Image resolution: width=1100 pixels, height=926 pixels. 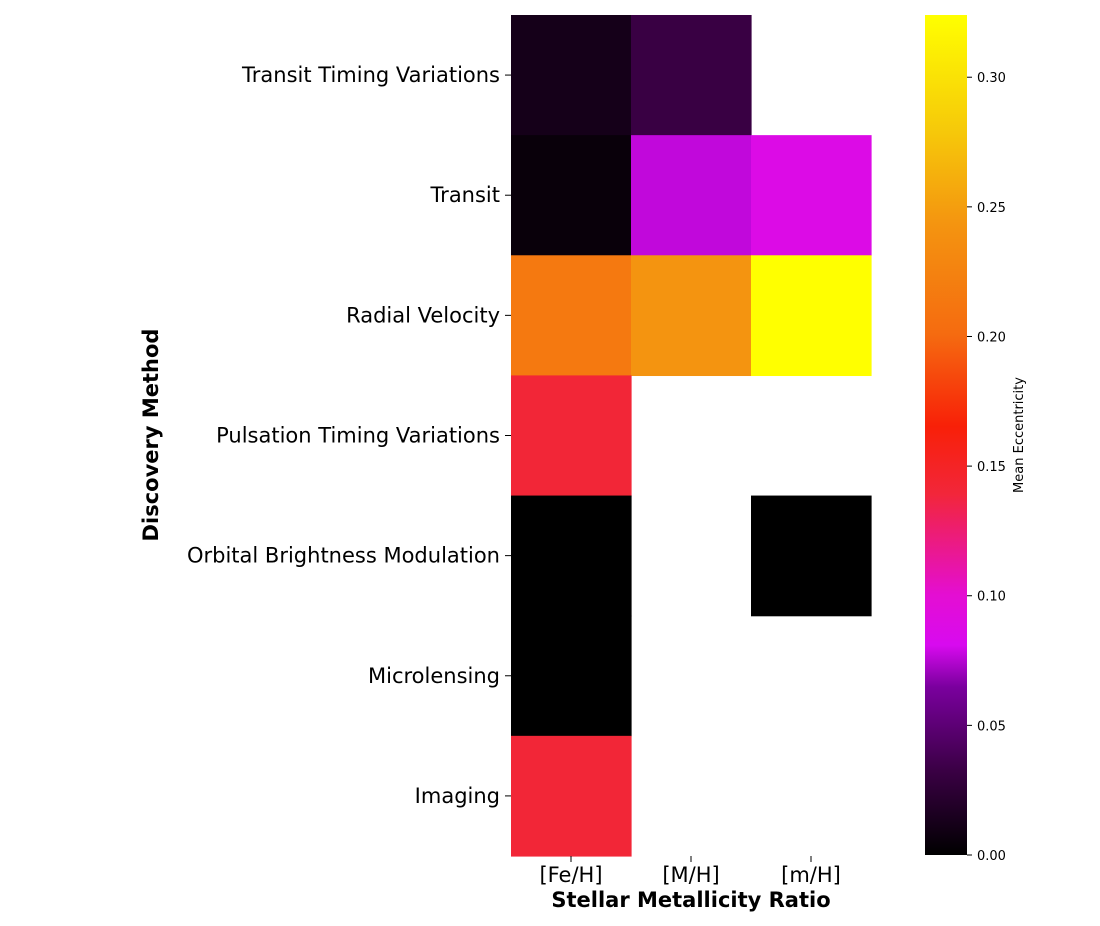 What do you see at coordinates (690, 875) in the screenshot?
I see `x-tick-label: [M/H]` at bounding box center [690, 875].